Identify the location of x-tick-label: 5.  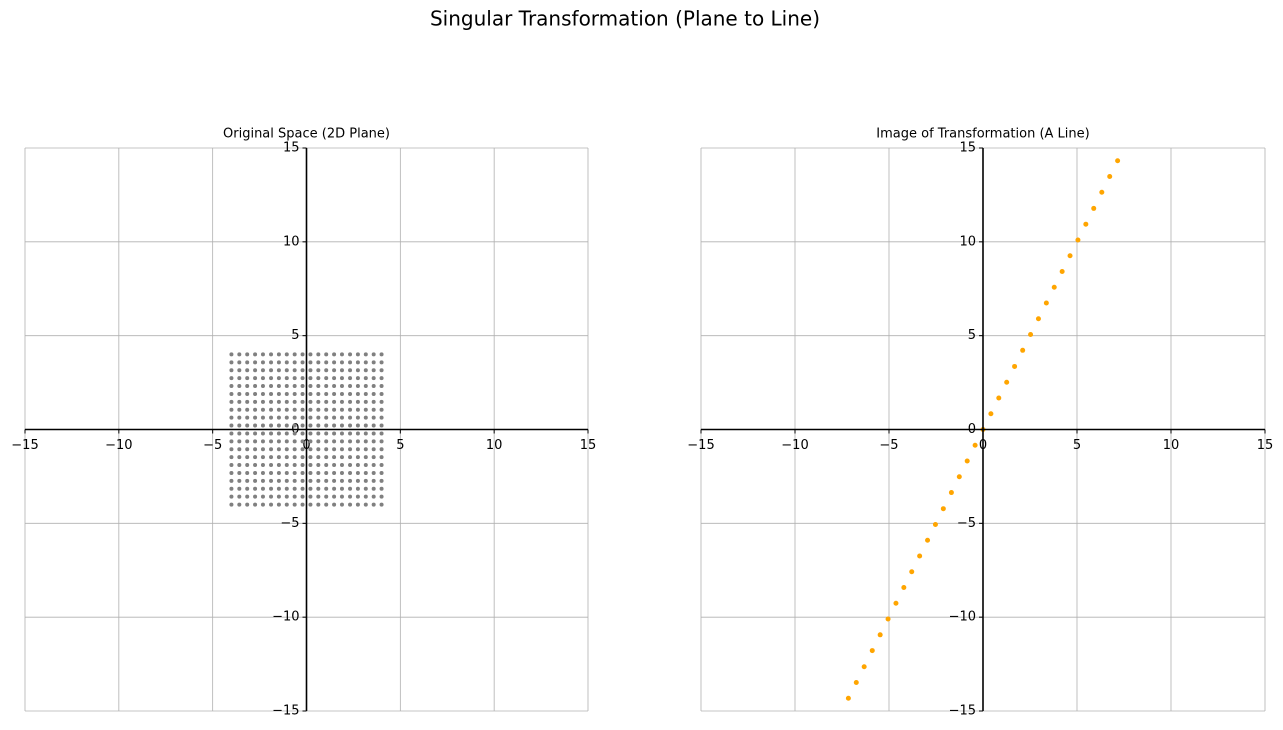
(400, 445).